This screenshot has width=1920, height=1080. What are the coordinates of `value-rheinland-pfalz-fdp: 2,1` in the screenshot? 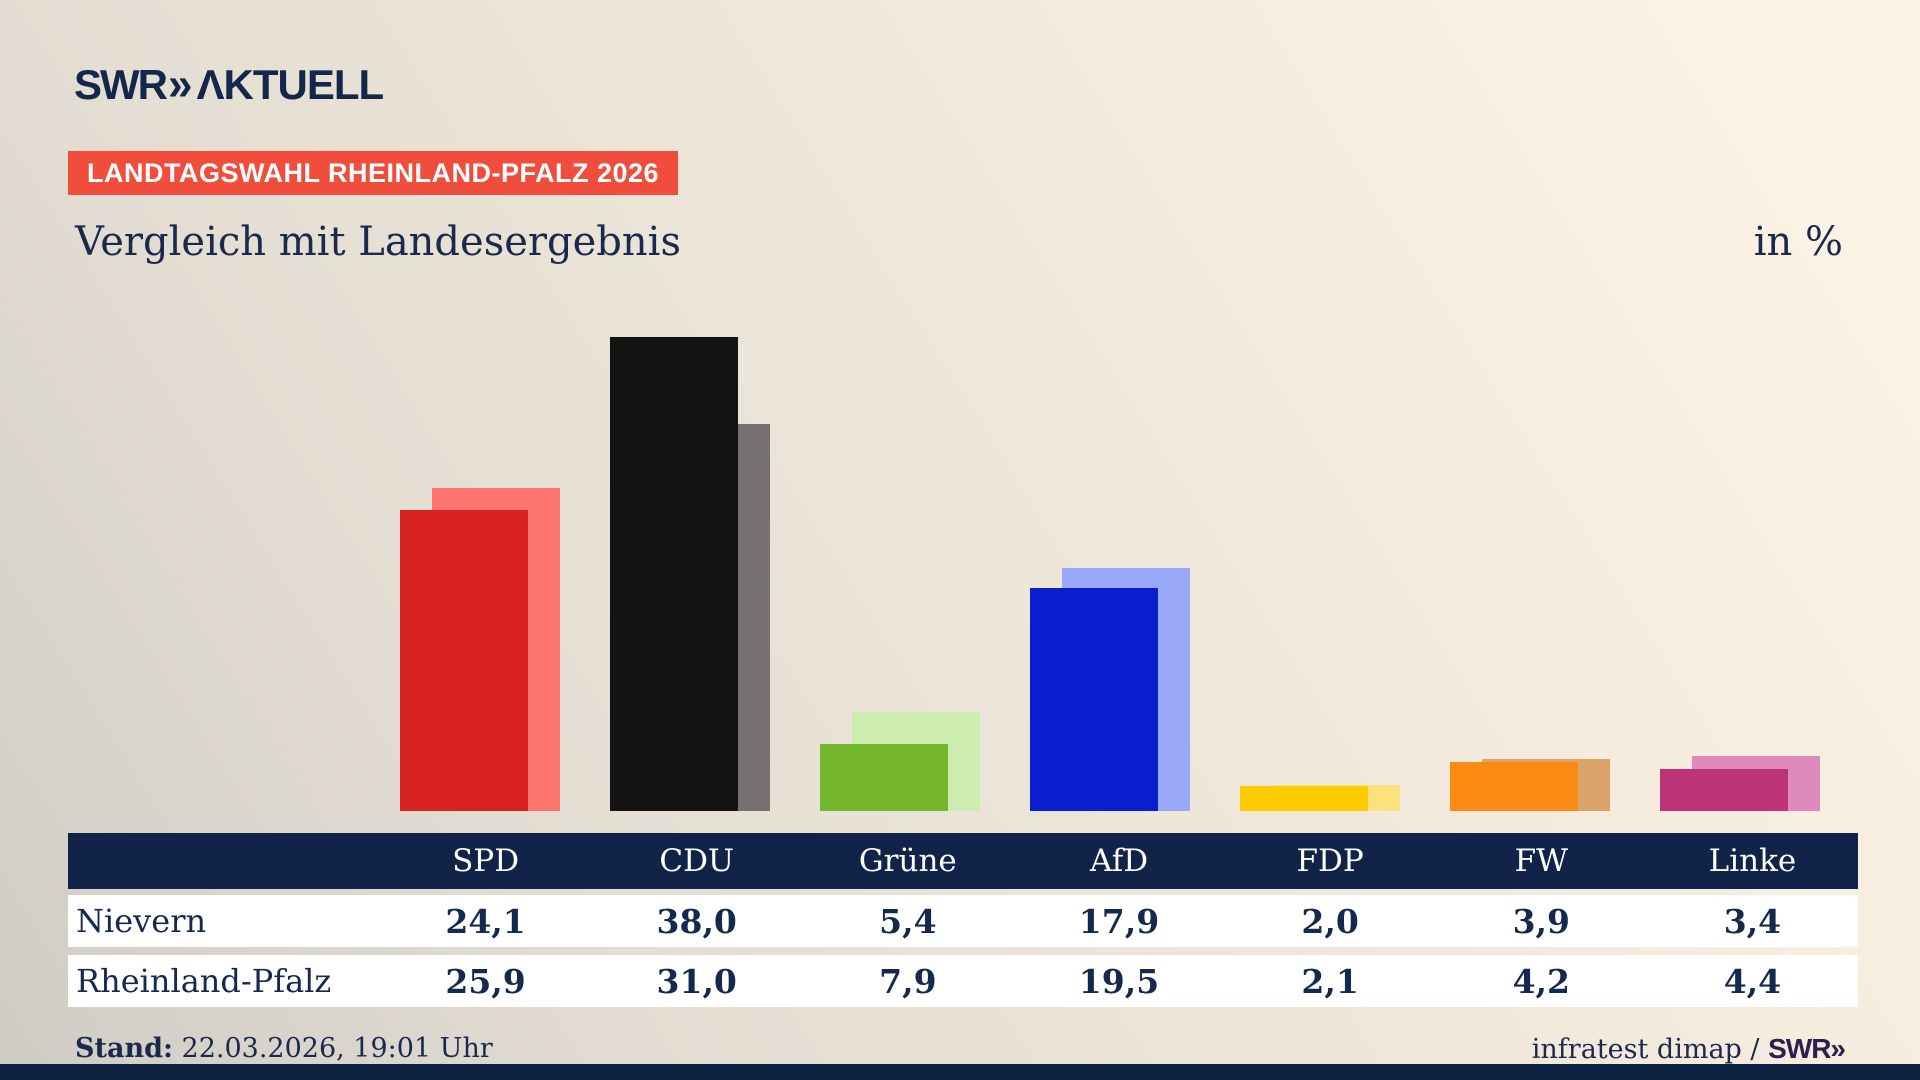 It's located at (1330, 981).